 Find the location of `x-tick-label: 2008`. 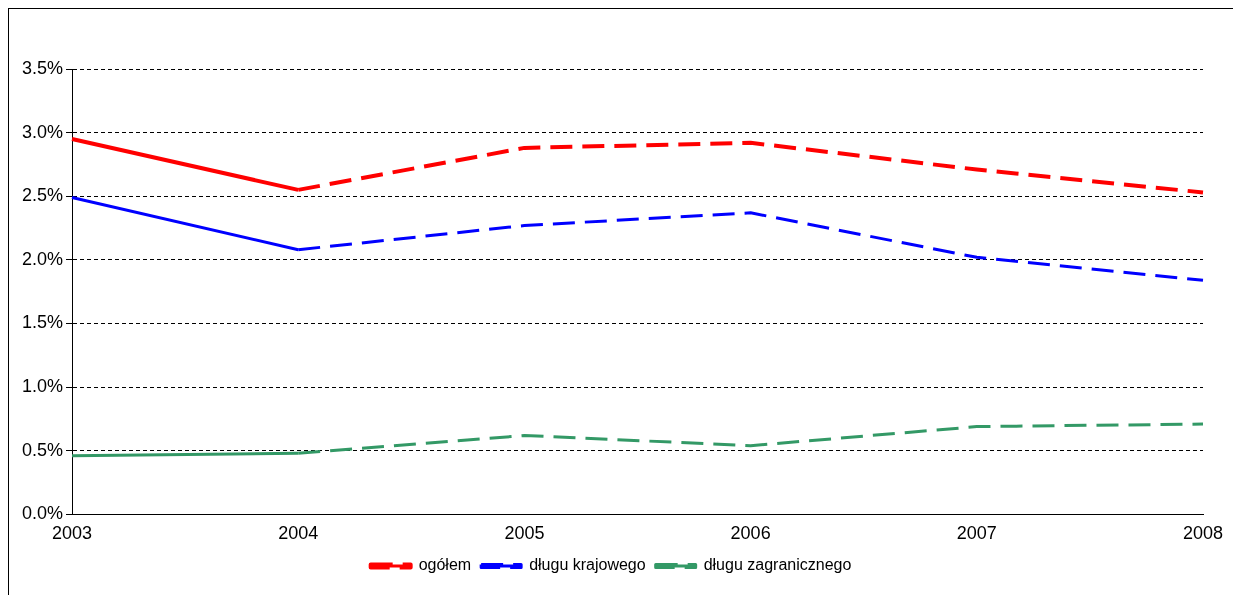

x-tick-label: 2008 is located at coordinates (1203, 533).